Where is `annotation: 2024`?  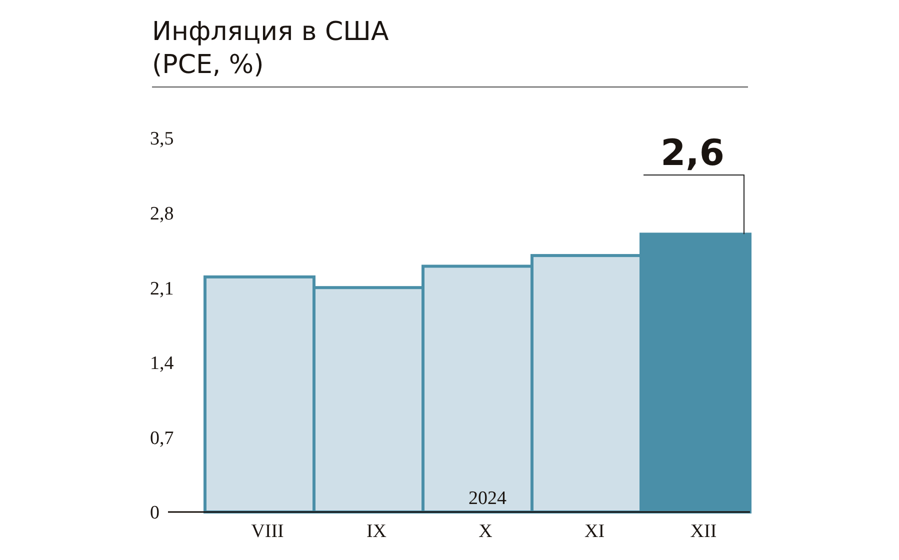 annotation: 2024 is located at coordinates (487, 498).